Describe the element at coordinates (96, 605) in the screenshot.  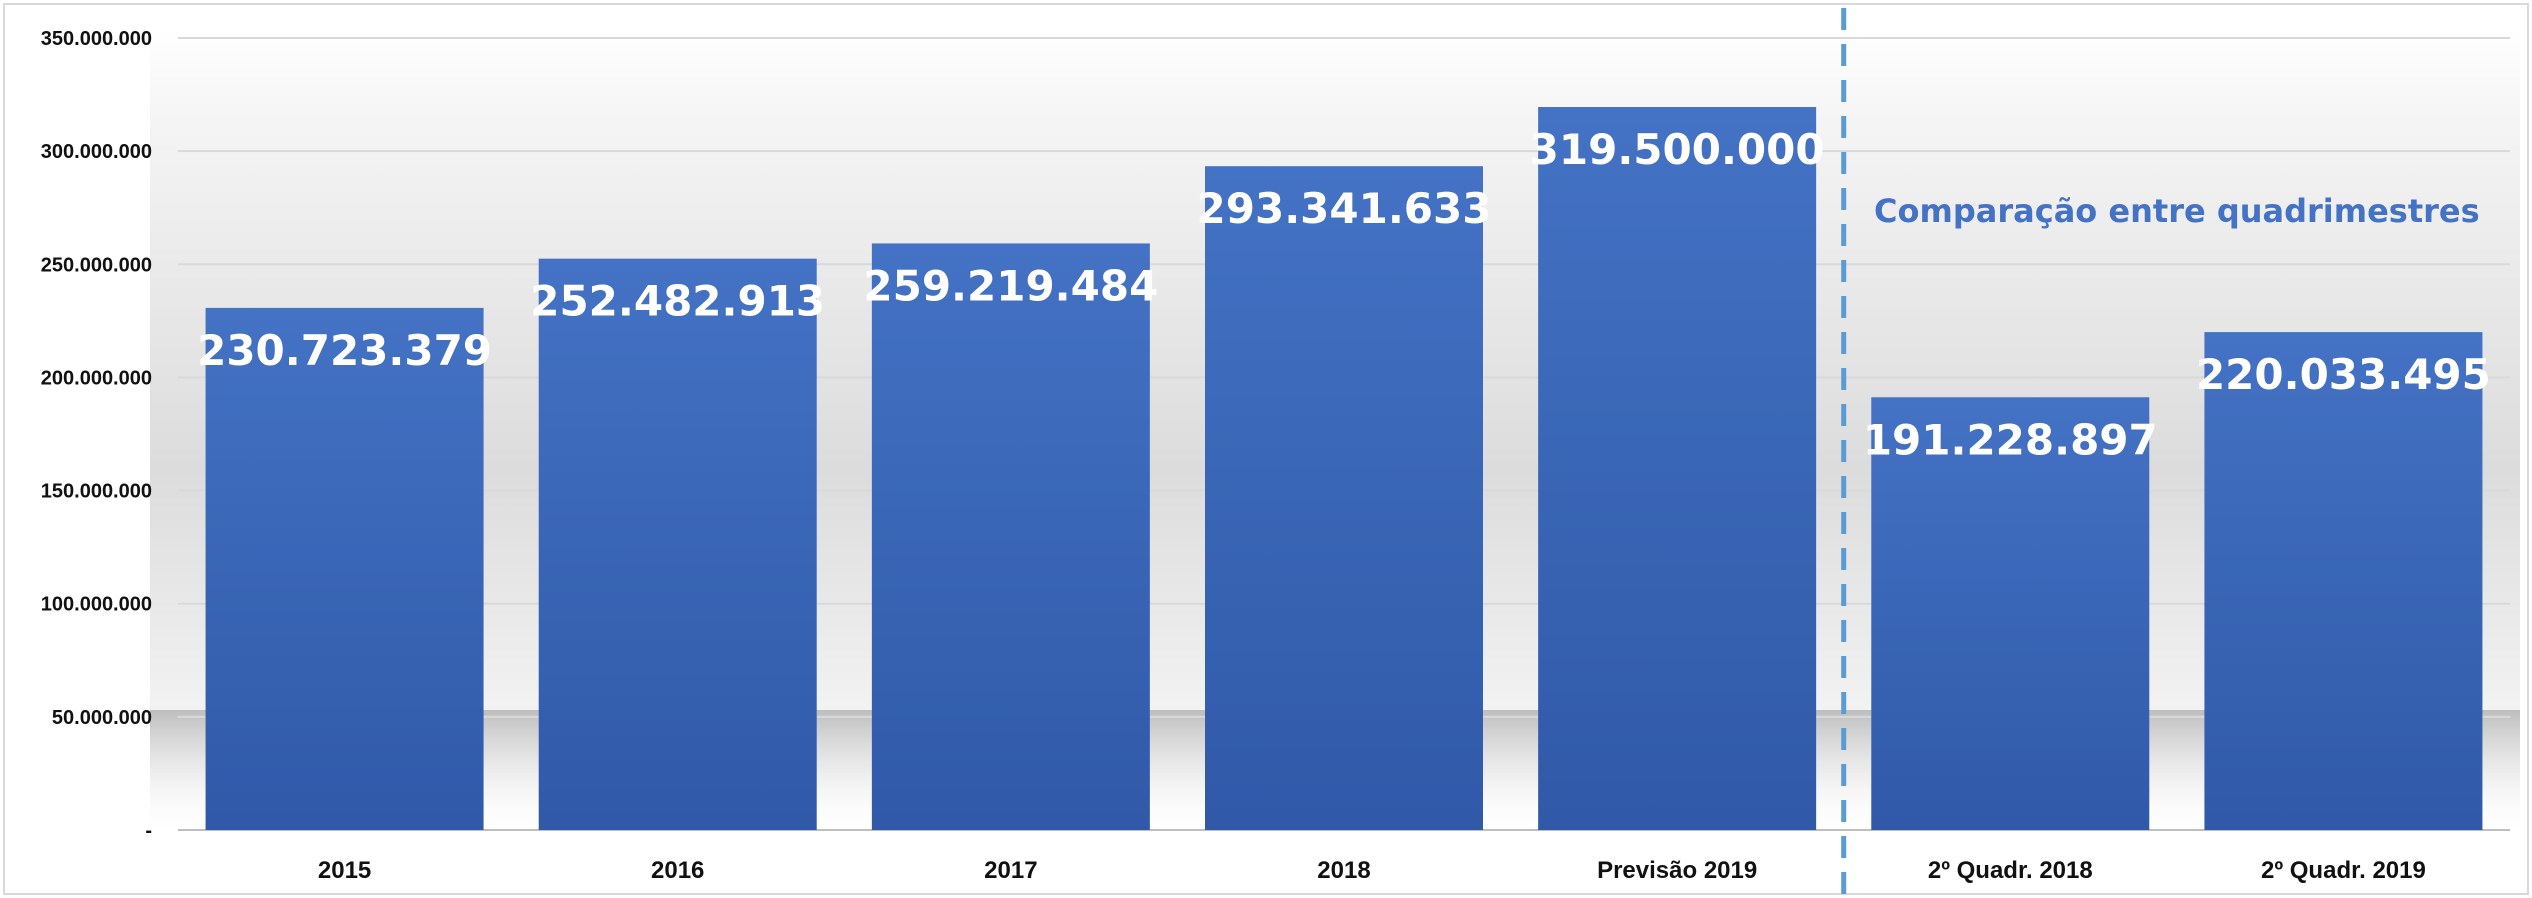
I see `y-tick-label: 100.000.000` at that location.